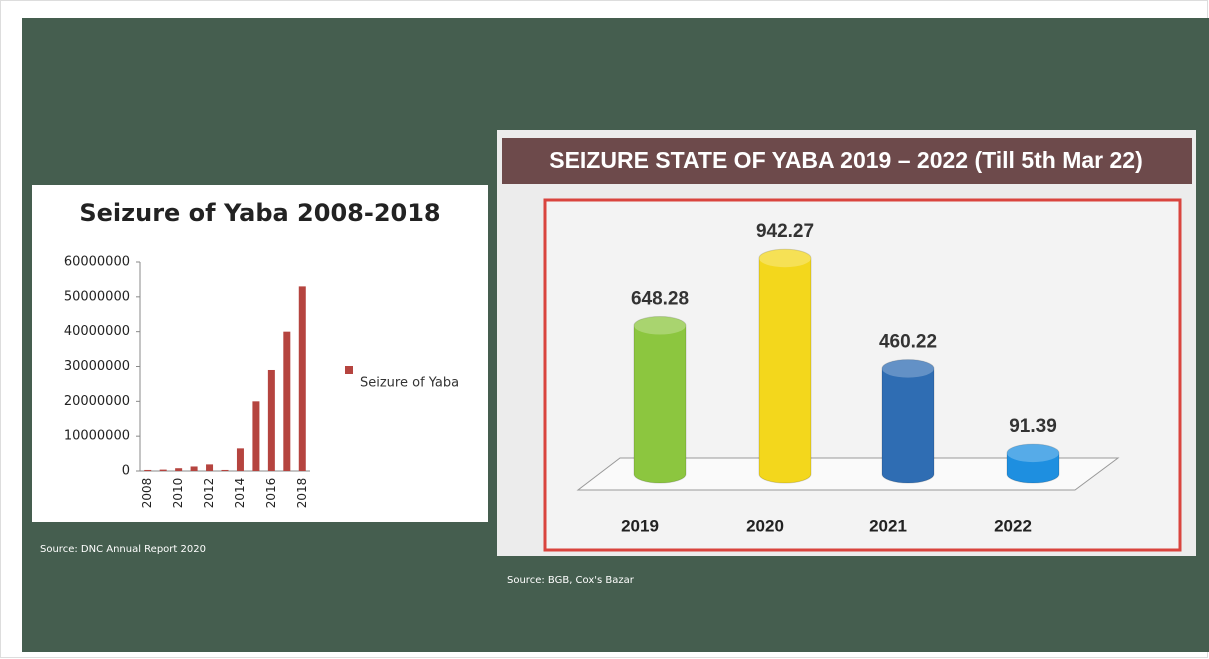 The image size is (1209, 659). Describe the element at coordinates (147, 493) in the screenshot. I see `x-tick-label: 2008` at that location.